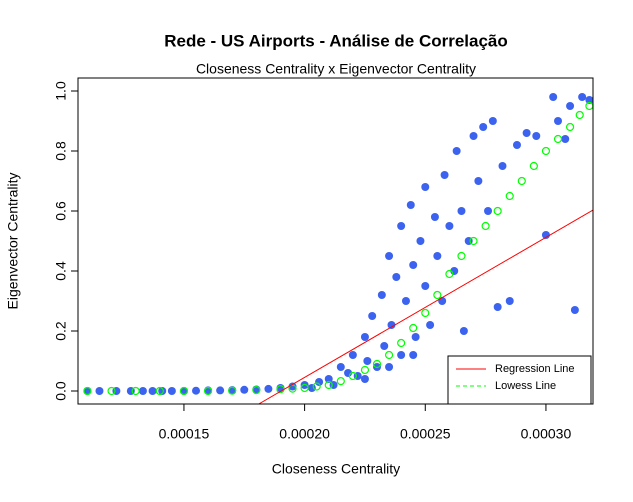 This screenshot has height=502, width=633. I want to click on legend-box, so click(519, 380).